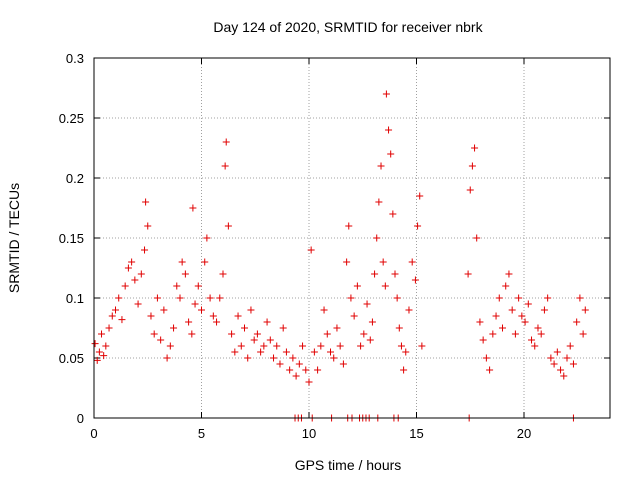 The width and height of the screenshot is (640, 480). Describe the element at coordinates (14, 238) in the screenshot. I see `y-axis-label: SRMTID / TECUs` at that location.